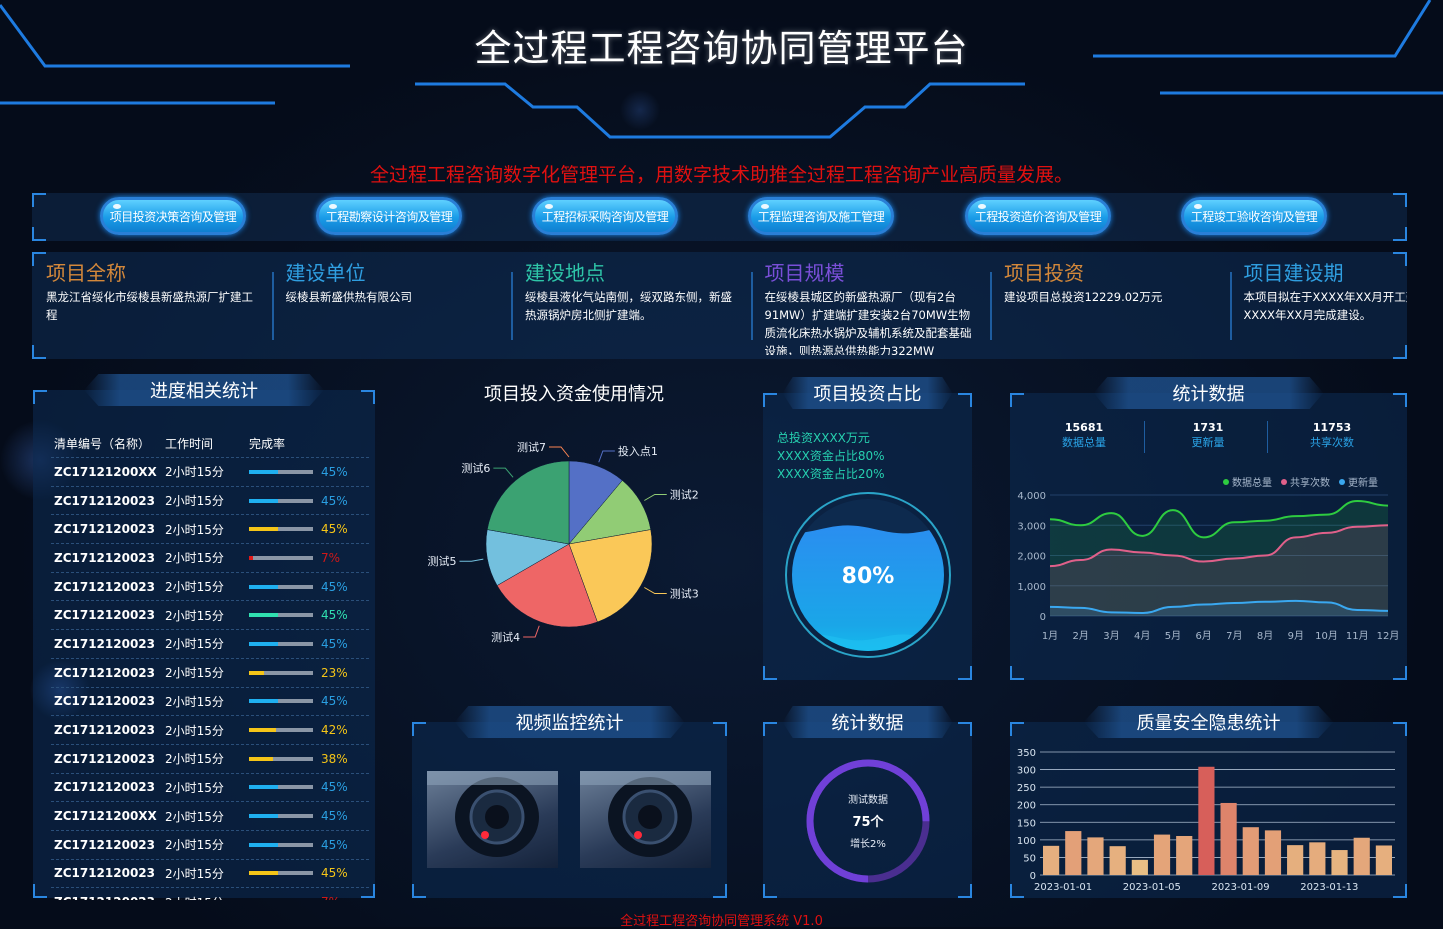  I want to click on table-row: ZC1712120023 2小时15分 38%, so click(210, 759).